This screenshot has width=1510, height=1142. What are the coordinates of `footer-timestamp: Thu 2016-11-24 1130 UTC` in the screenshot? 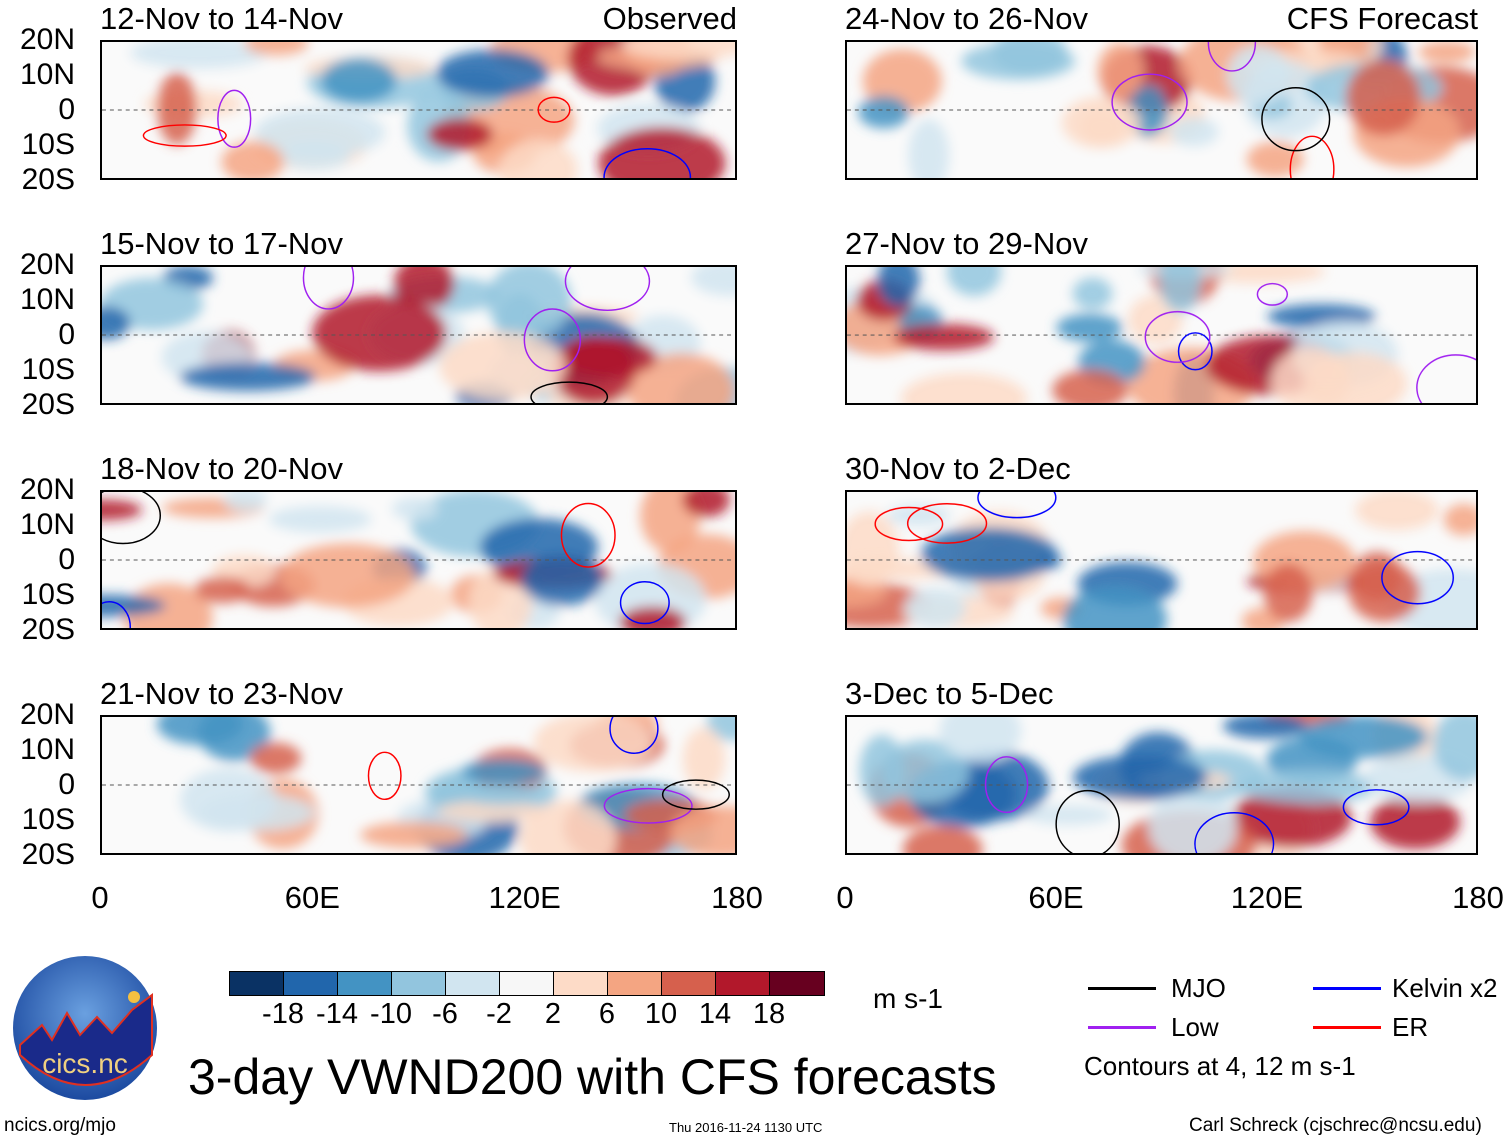 It's located at (746, 1127).